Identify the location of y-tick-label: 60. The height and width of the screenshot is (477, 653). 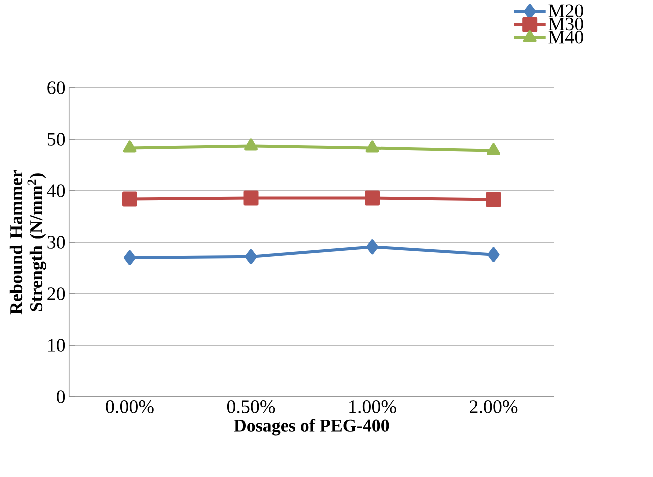
(57, 88).